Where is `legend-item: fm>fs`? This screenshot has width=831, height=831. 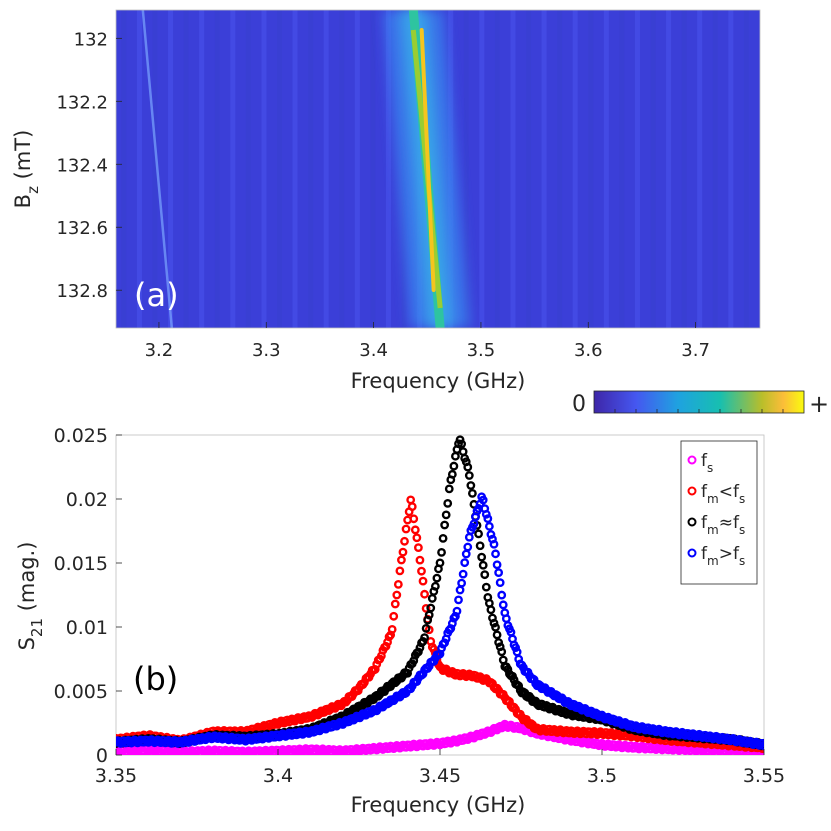 legend-item: fm>fs is located at coordinates (716, 556).